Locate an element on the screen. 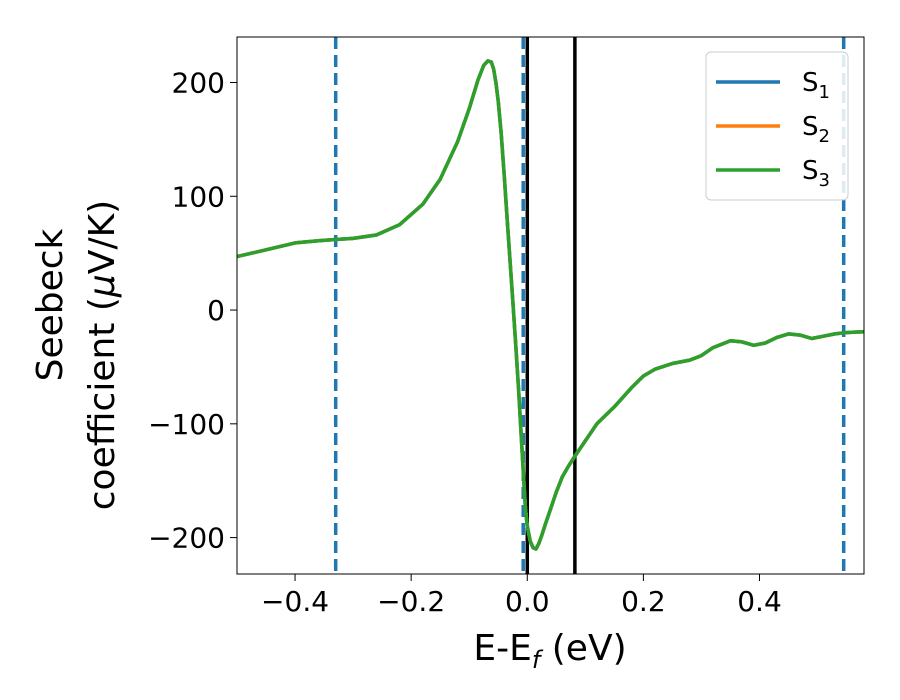 This screenshot has width=900, height=700. y-tick-label: −200 is located at coordinates (186, 538).